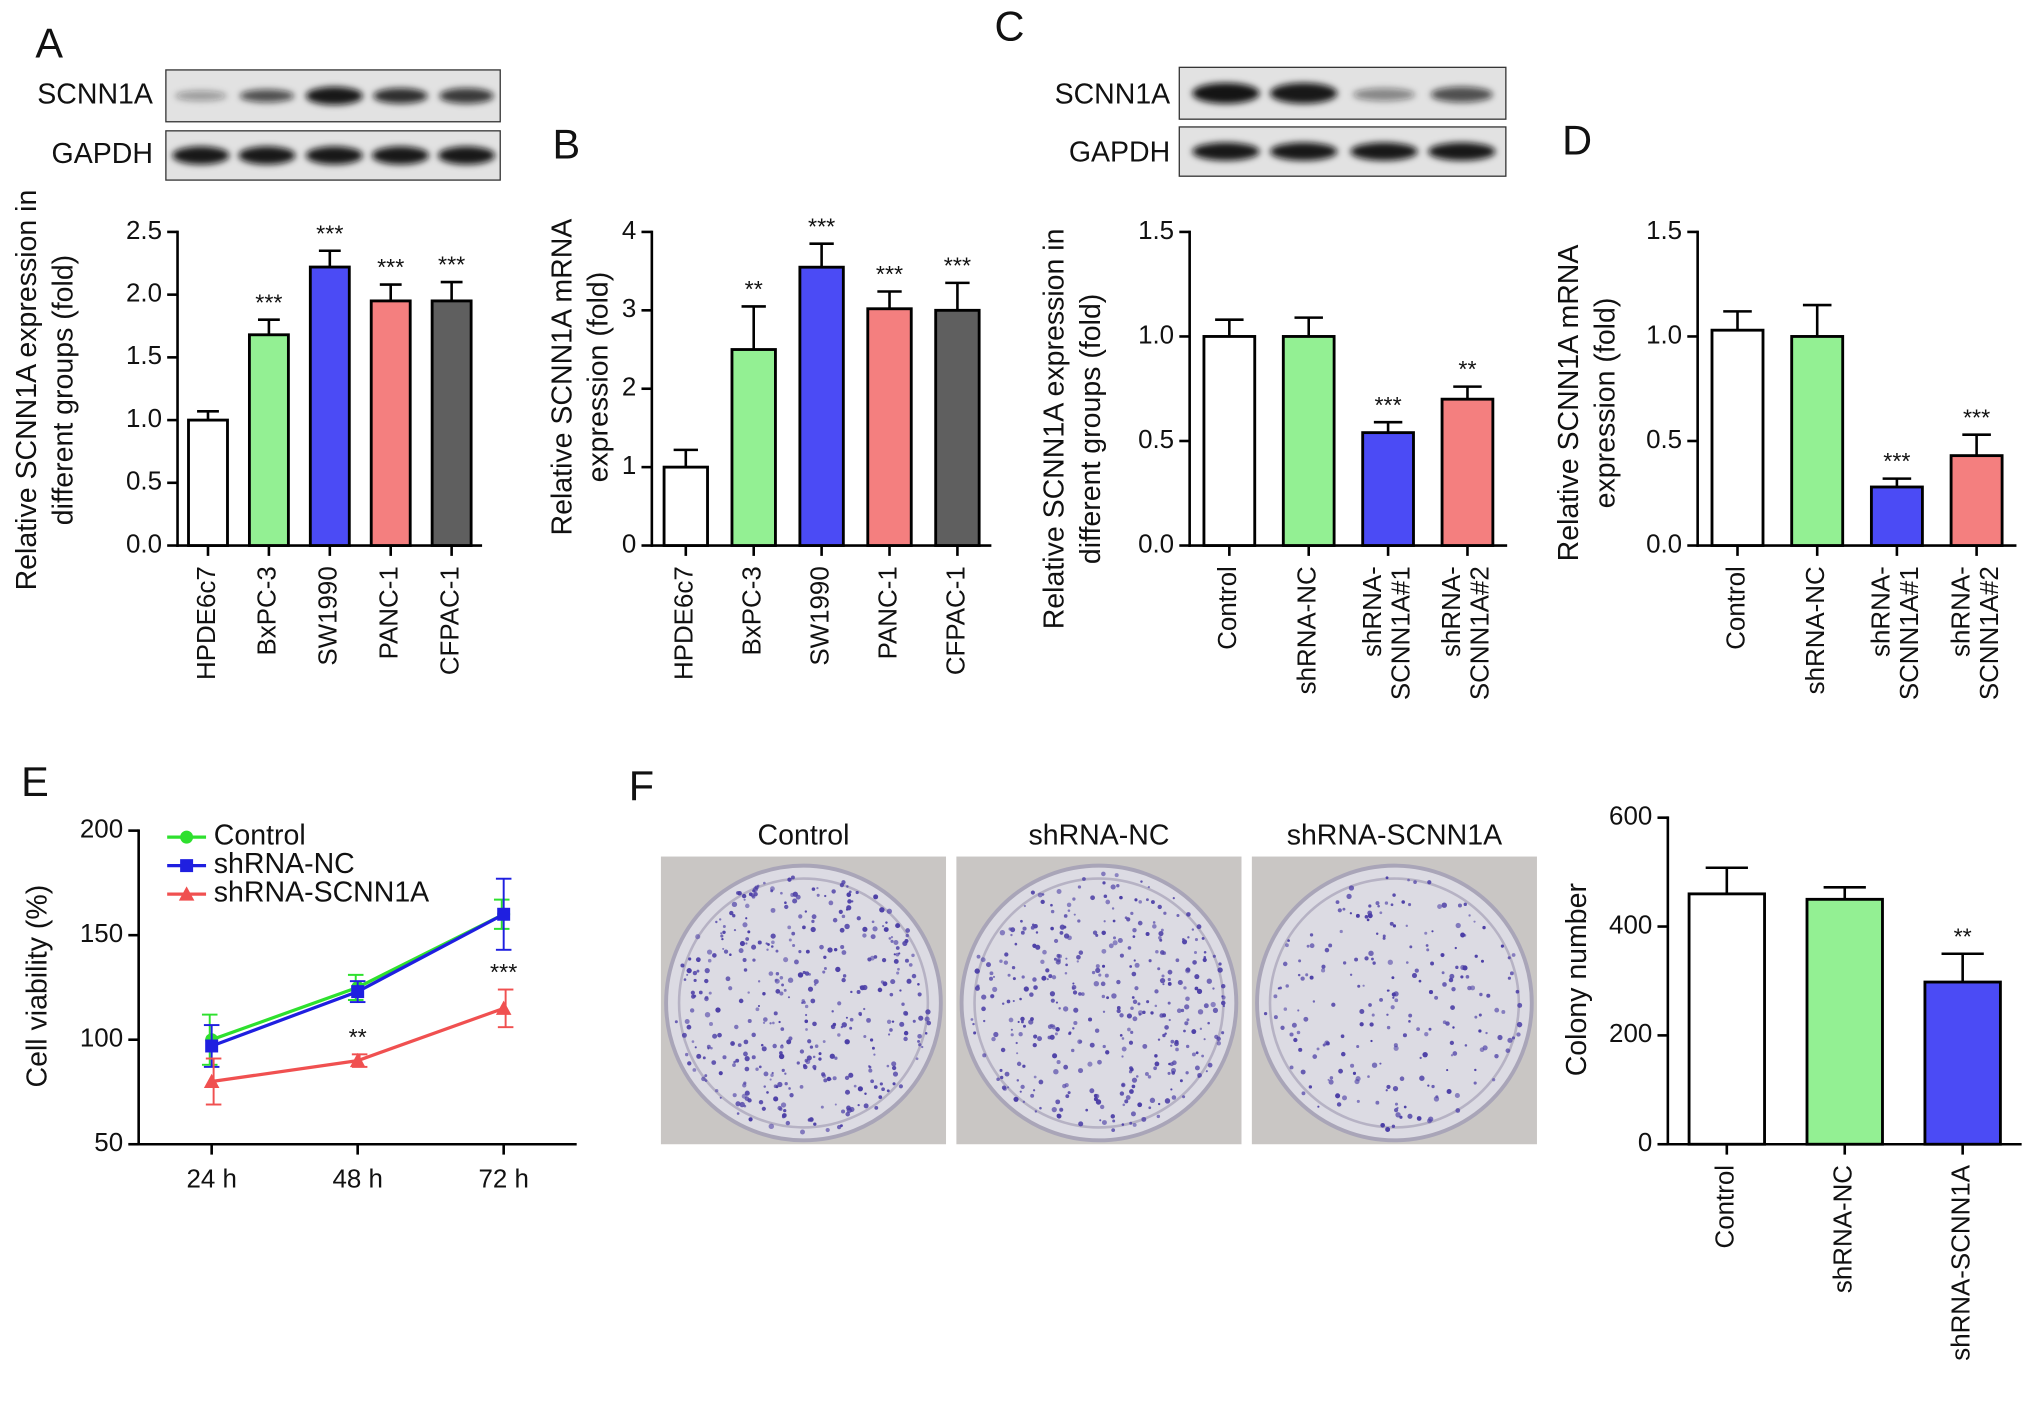 Image resolution: width=2032 pixels, height=1428 pixels. I want to click on significance-label: ***, so click(821, 226).